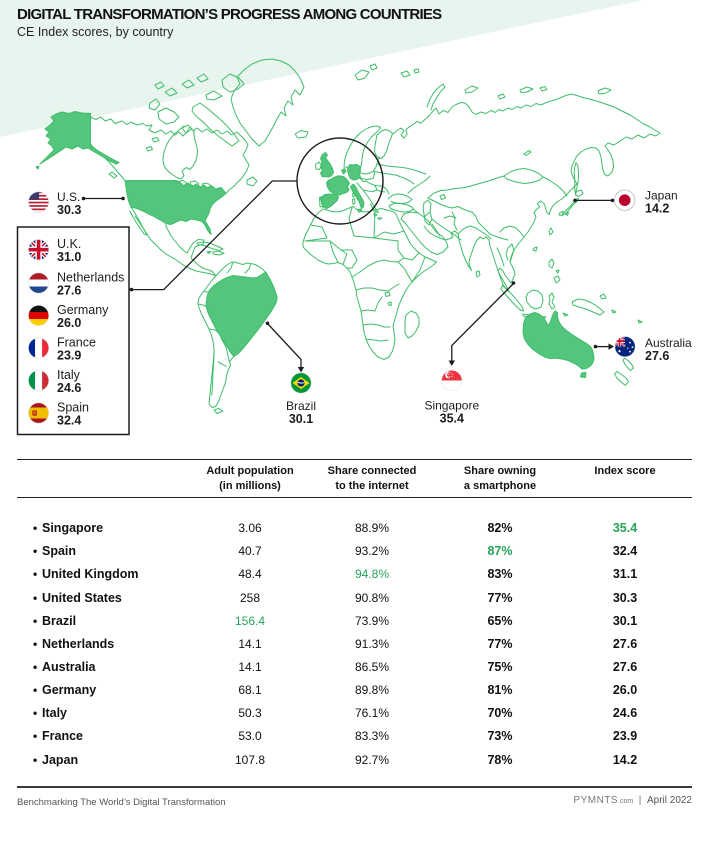  What do you see at coordinates (69, 388) in the screenshot?
I see `svg-text: 24.6` at bounding box center [69, 388].